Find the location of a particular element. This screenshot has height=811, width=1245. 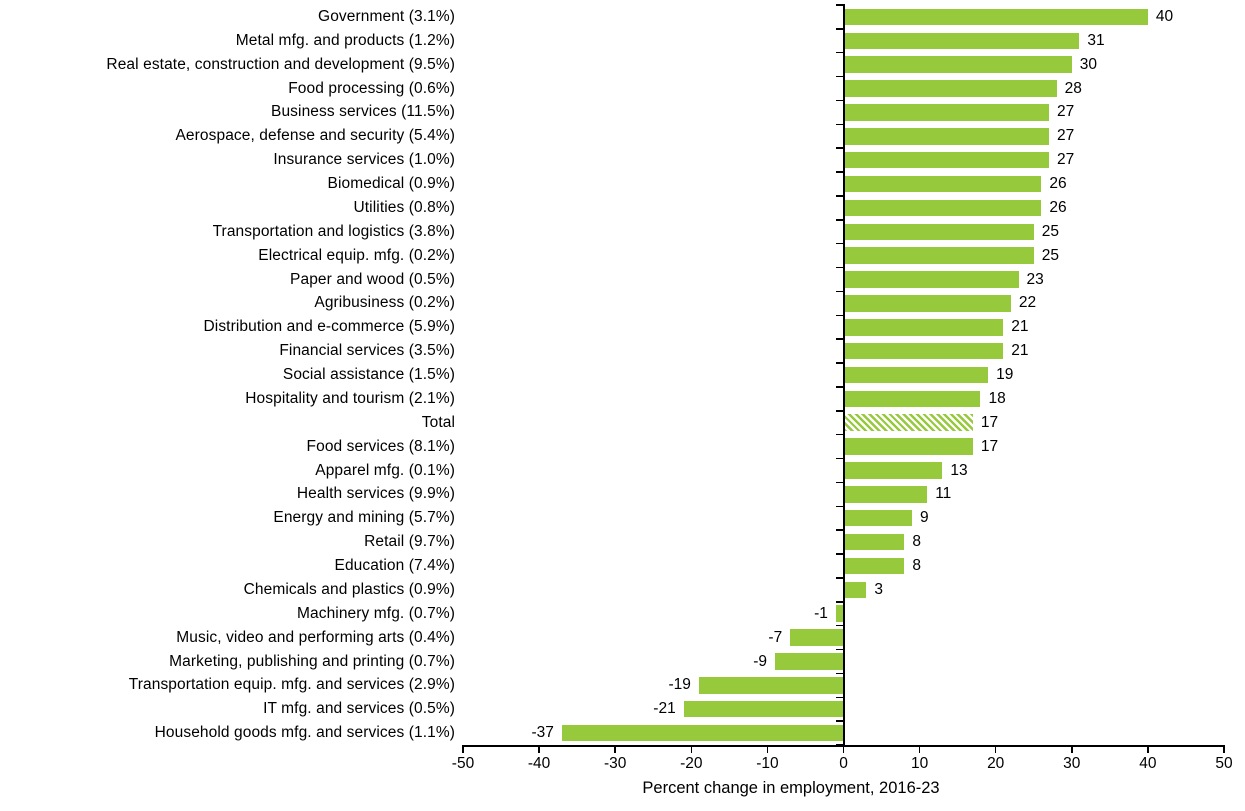

x-axis-tick-label: -20 is located at coordinates (691, 763).